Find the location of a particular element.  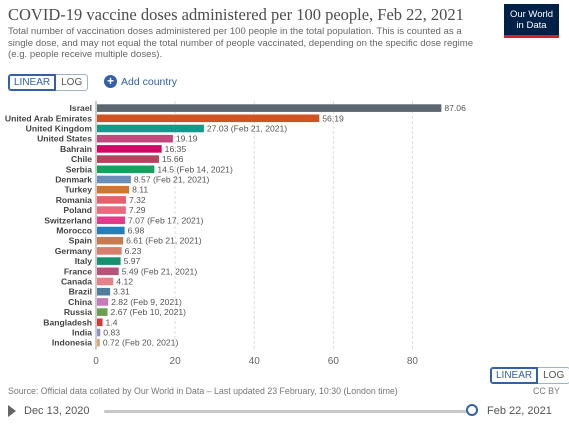

data-label: 0.83 is located at coordinates (111, 333).